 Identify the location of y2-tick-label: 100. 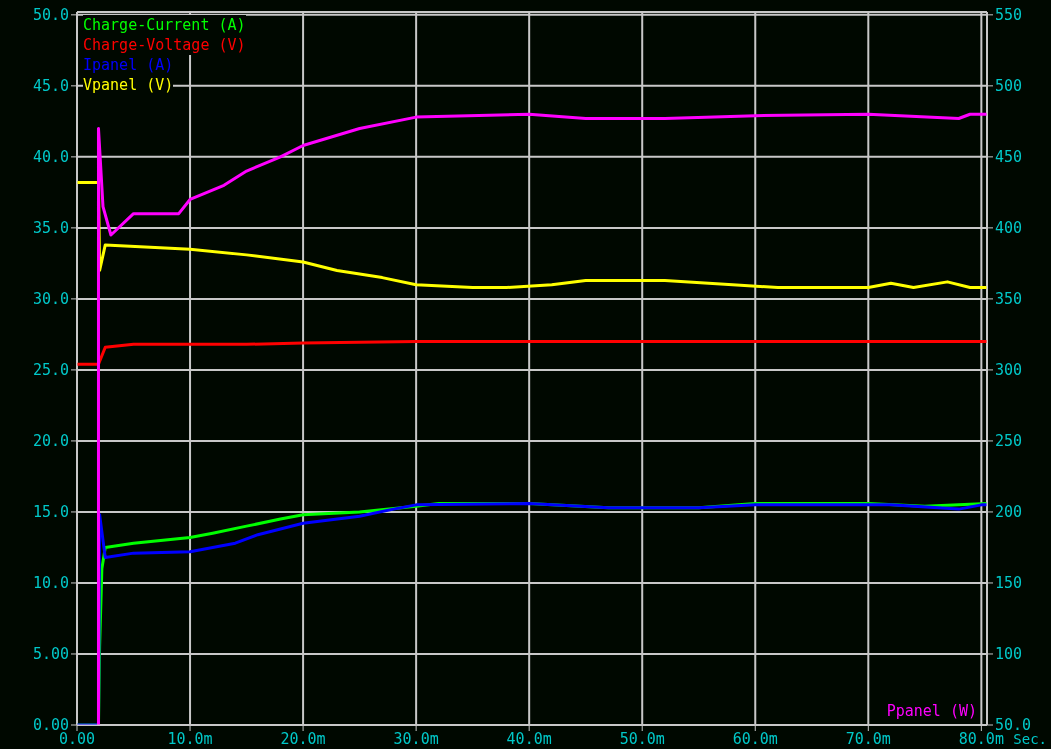
(1009, 654).